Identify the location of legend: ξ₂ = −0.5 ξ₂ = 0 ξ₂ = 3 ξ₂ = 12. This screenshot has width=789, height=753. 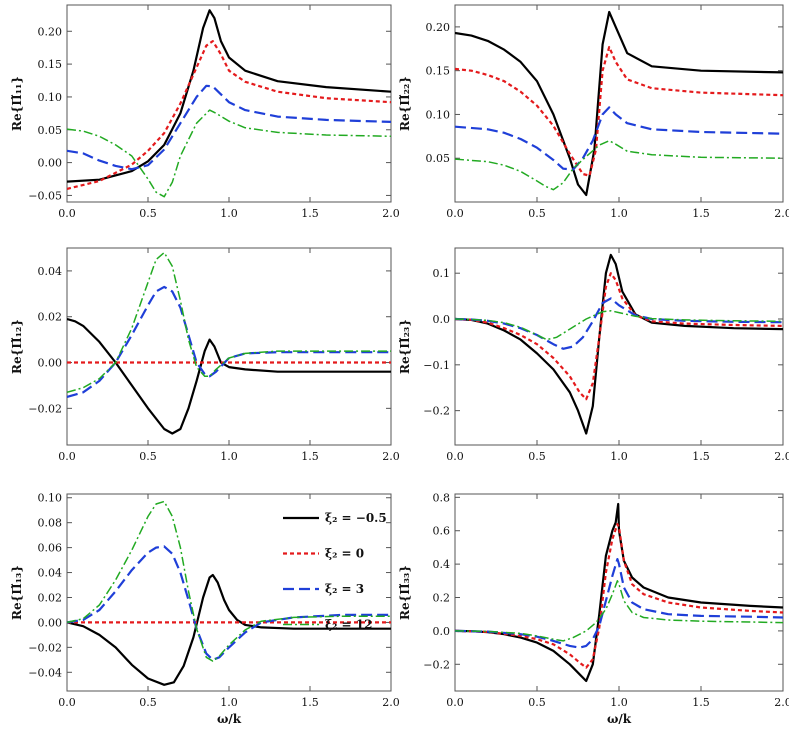
(335, 571).